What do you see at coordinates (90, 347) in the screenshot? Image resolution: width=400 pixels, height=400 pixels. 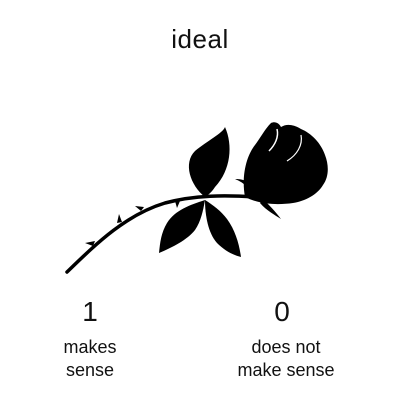 I see `label-line: makes` at bounding box center [90, 347].